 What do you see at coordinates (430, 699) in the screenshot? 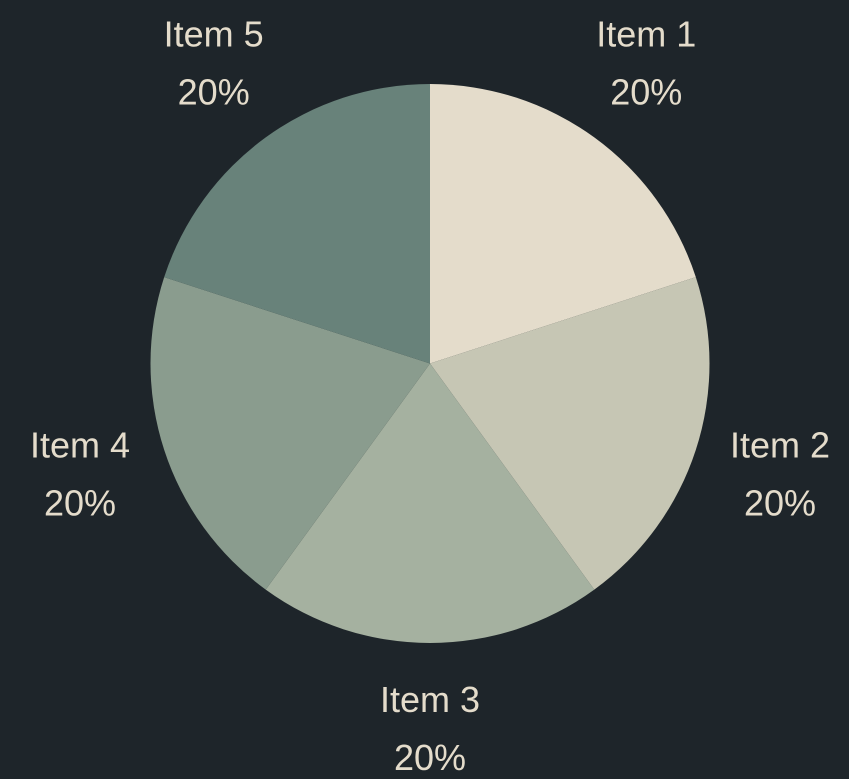
I see `slice-label: Item 3` at bounding box center [430, 699].